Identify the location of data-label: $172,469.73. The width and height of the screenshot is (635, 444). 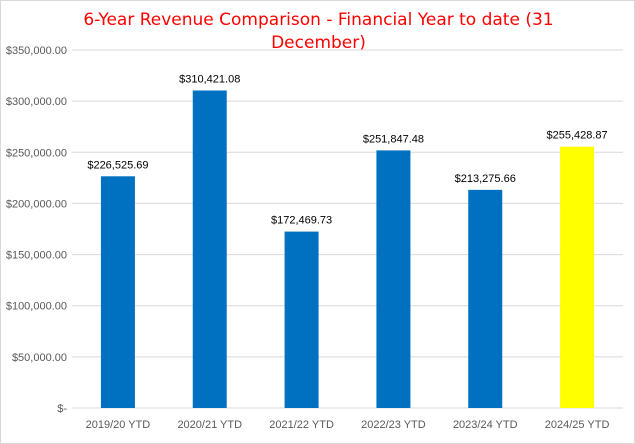
(301, 221).